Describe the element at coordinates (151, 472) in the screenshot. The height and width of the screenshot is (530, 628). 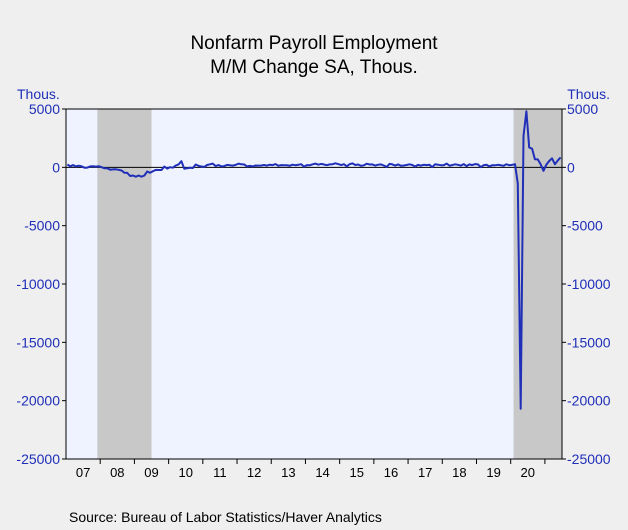
I see `x-tick-label: 09` at that location.